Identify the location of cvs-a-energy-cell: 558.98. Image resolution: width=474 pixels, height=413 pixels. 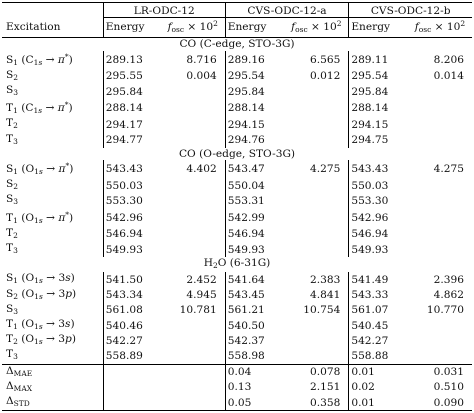
(254, 356).